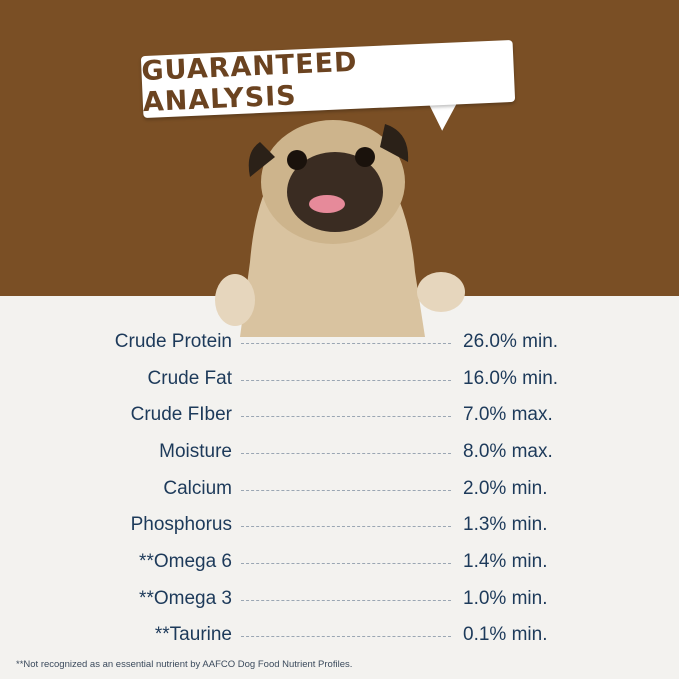 This screenshot has width=679, height=679. I want to click on analysis-row: Crude Fat 16.0% min., so click(339, 379).